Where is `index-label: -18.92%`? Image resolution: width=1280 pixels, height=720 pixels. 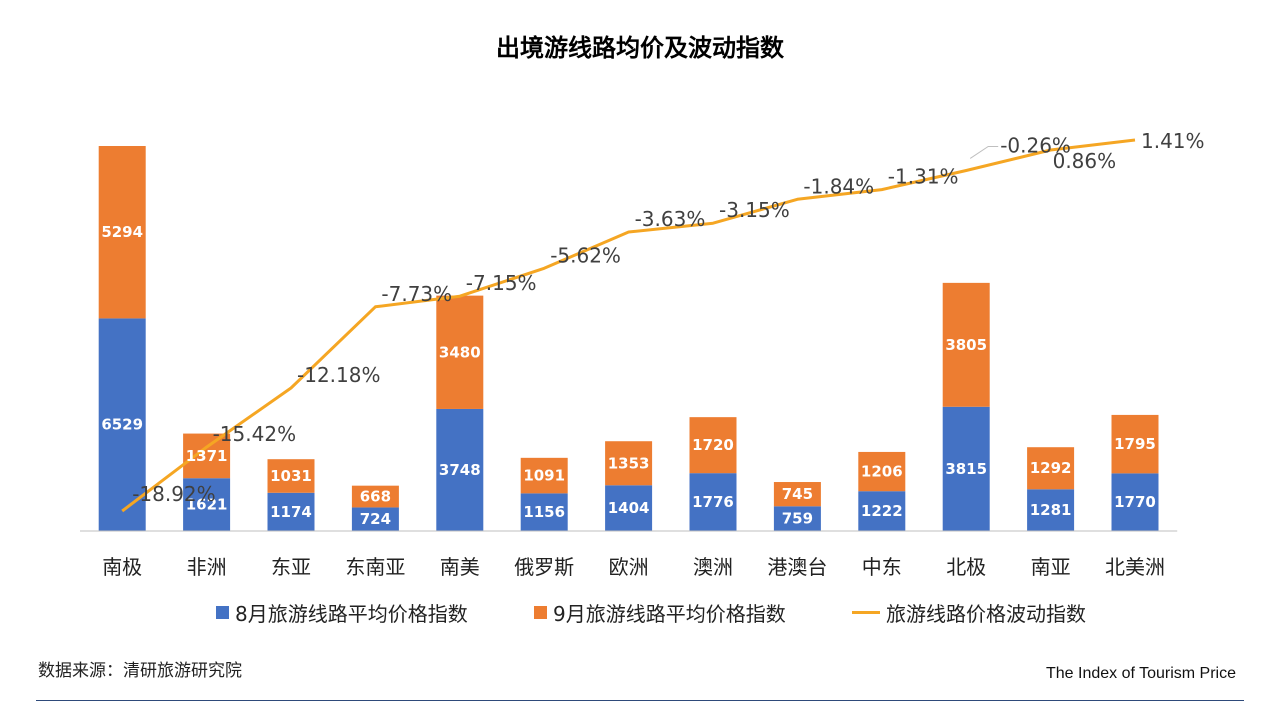
index-label: -18.92% is located at coordinates (173, 494).